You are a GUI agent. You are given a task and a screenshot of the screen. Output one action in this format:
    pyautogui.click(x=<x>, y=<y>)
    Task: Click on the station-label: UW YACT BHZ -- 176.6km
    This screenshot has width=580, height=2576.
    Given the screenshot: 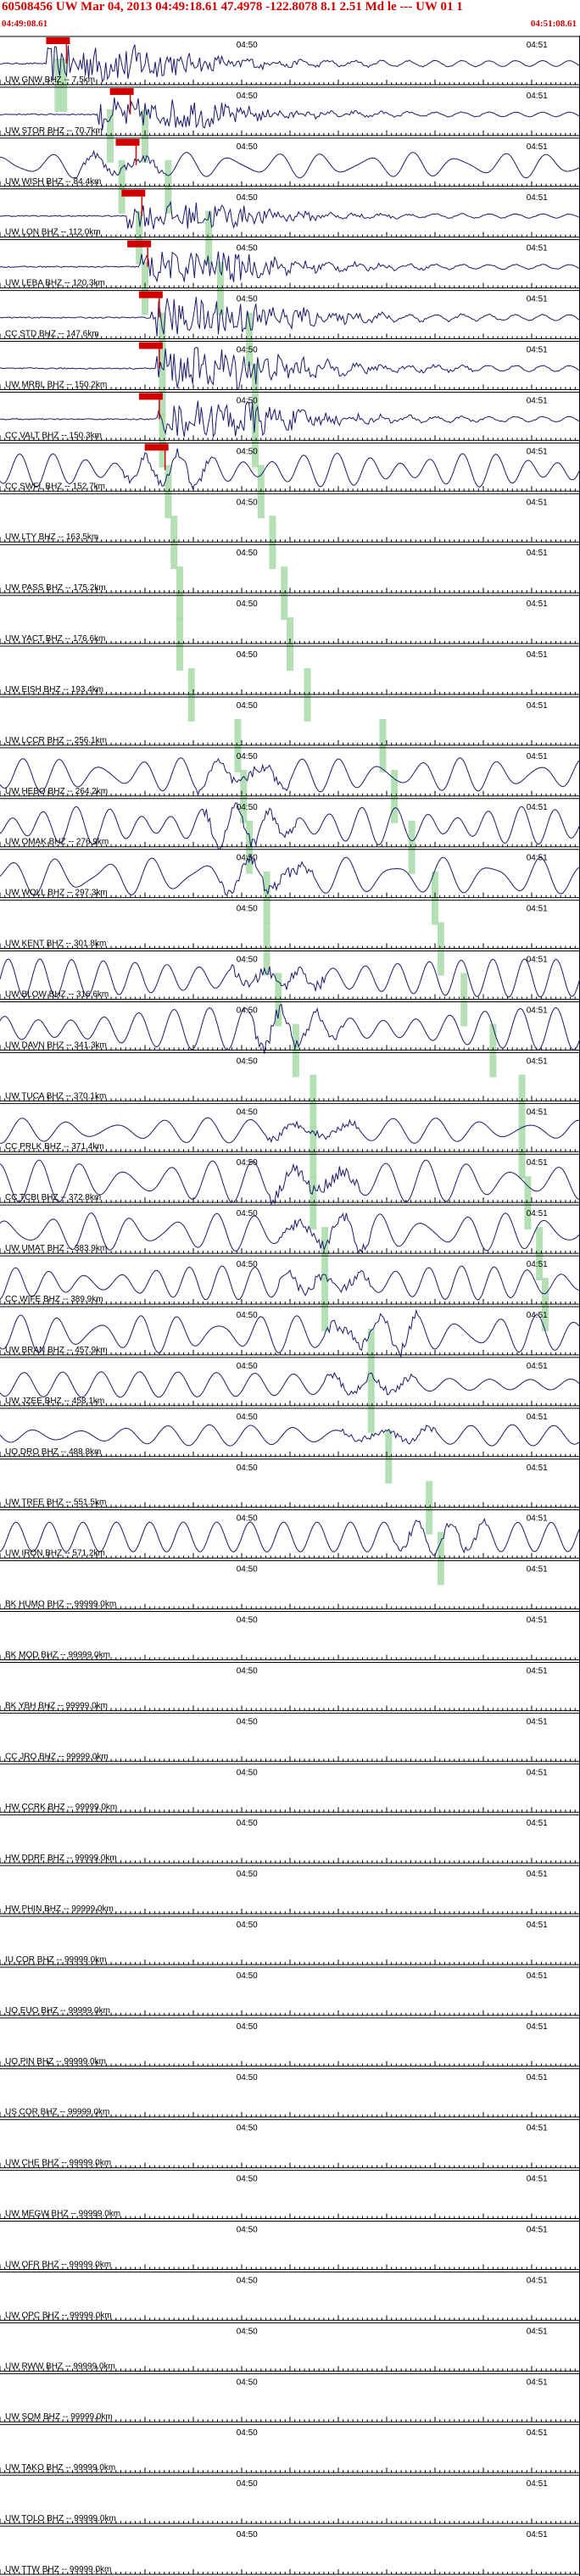 What is the action you would take?
    pyautogui.click(x=55, y=639)
    